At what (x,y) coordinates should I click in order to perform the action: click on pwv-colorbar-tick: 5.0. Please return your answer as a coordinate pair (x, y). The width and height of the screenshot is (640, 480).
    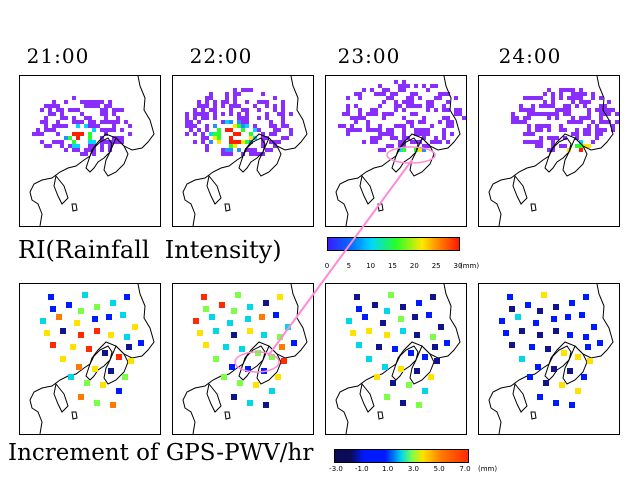
    Looking at the image, I should click on (439, 469).